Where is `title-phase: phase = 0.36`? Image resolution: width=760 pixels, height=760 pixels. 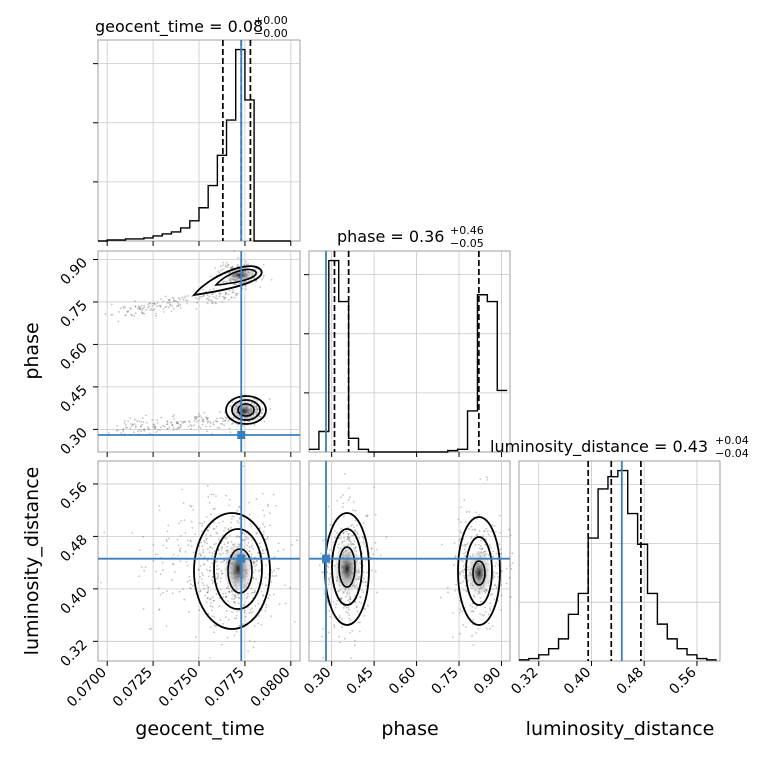 title-phase: phase = 0.36 is located at coordinates (390, 236).